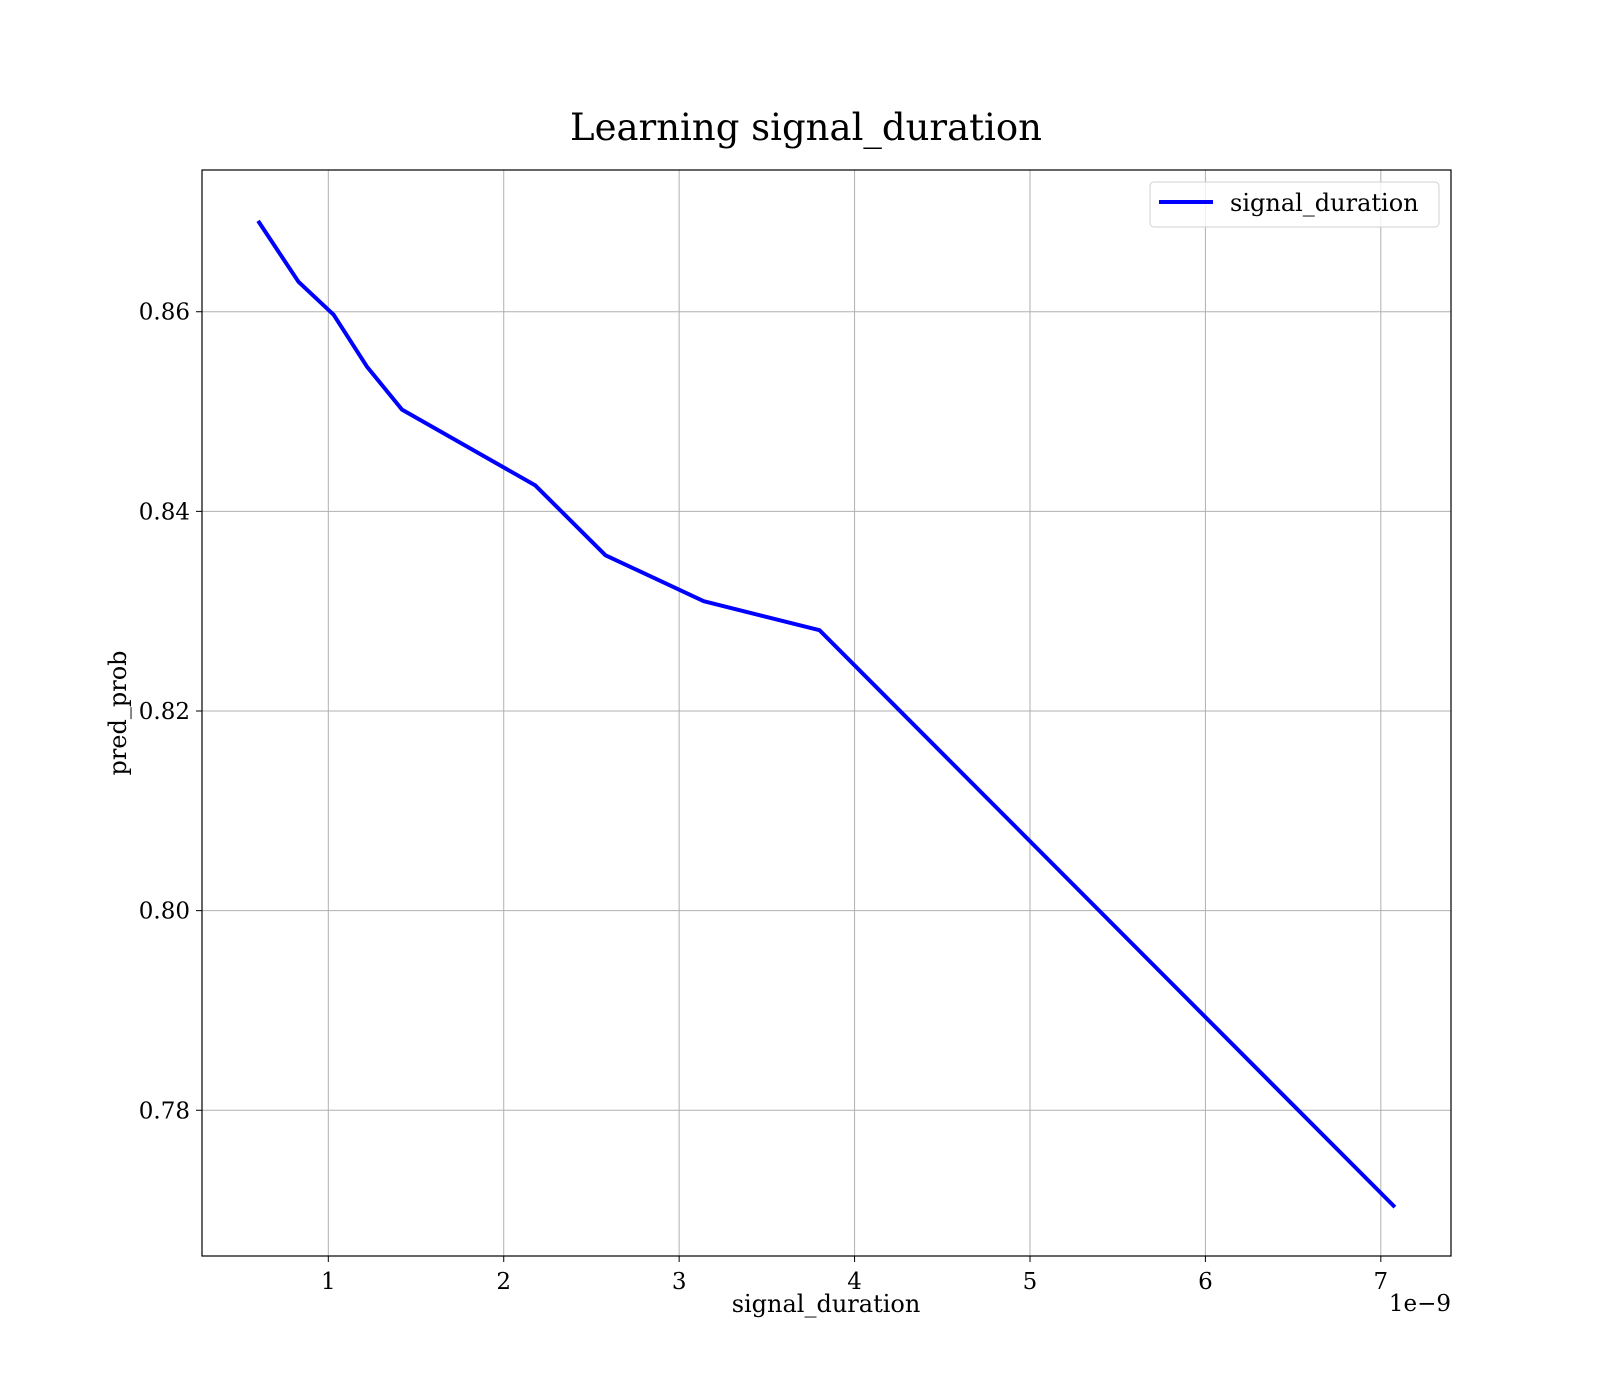 This screenshot has height=1400, width=1600. I want to click on x-tick-label: 7, so click(1381, 1282).